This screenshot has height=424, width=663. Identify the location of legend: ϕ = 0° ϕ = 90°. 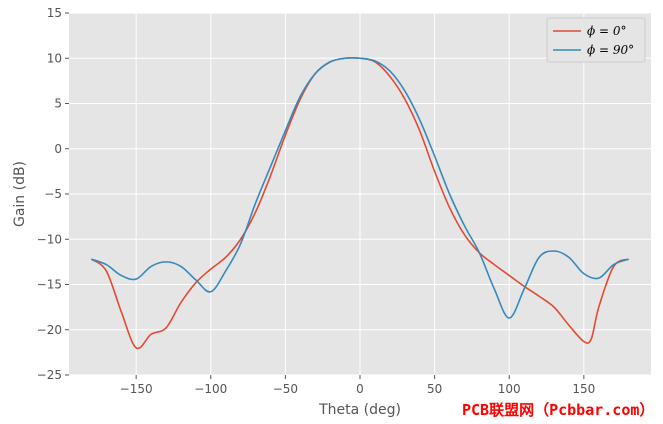
(596, 40).